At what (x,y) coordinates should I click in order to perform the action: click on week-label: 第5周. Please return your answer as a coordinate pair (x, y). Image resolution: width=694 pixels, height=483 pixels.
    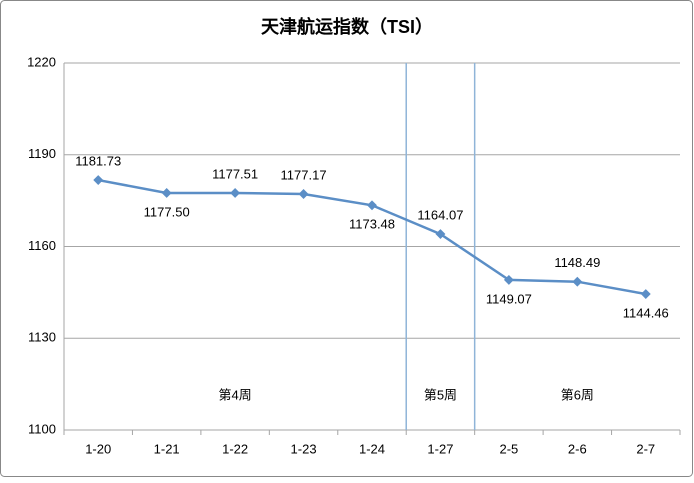
    Looking at the image, I should click on (440, 394).